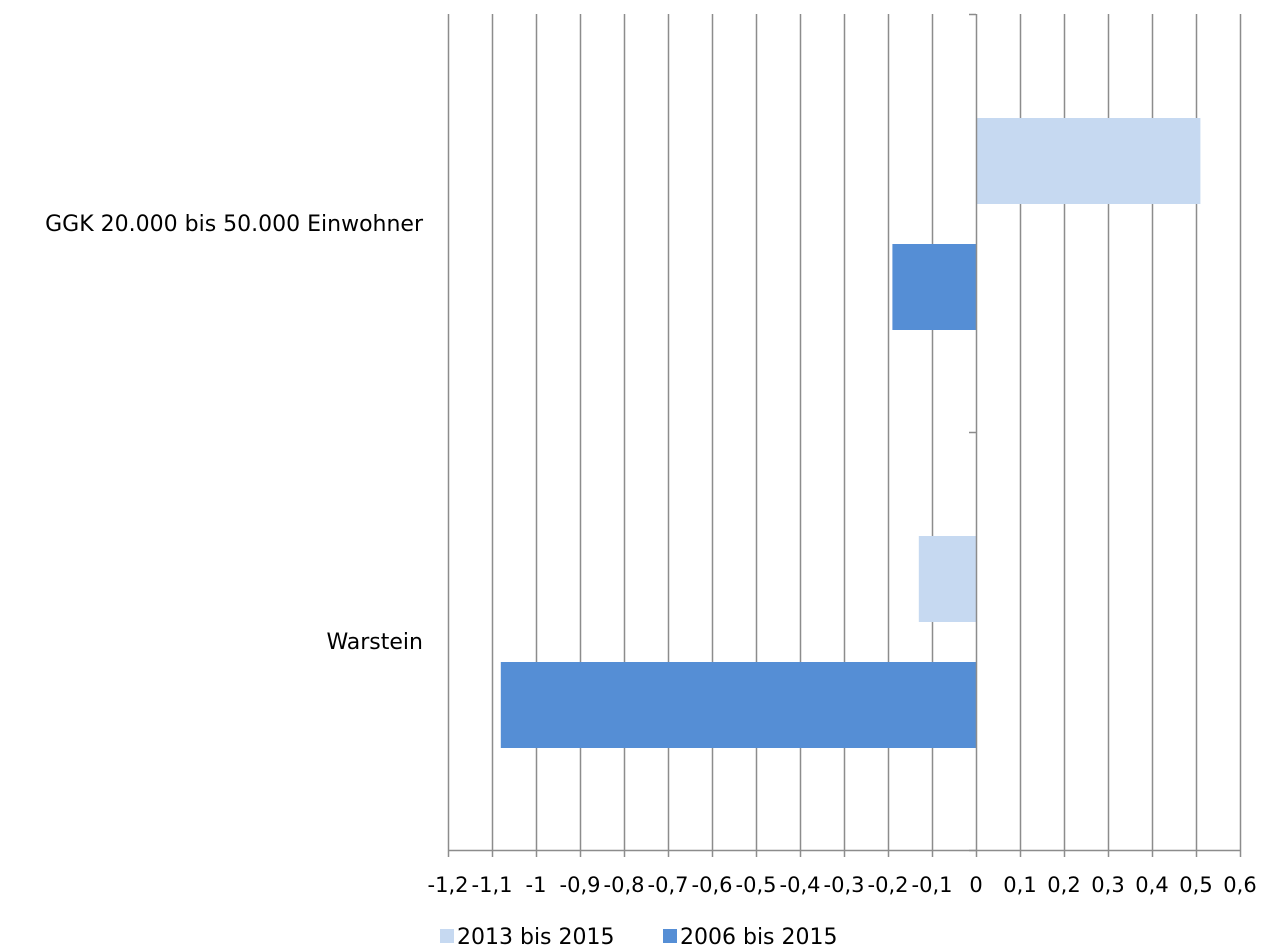  I want to click on legend-label: 2006 bis 2015, so click(759, 936).